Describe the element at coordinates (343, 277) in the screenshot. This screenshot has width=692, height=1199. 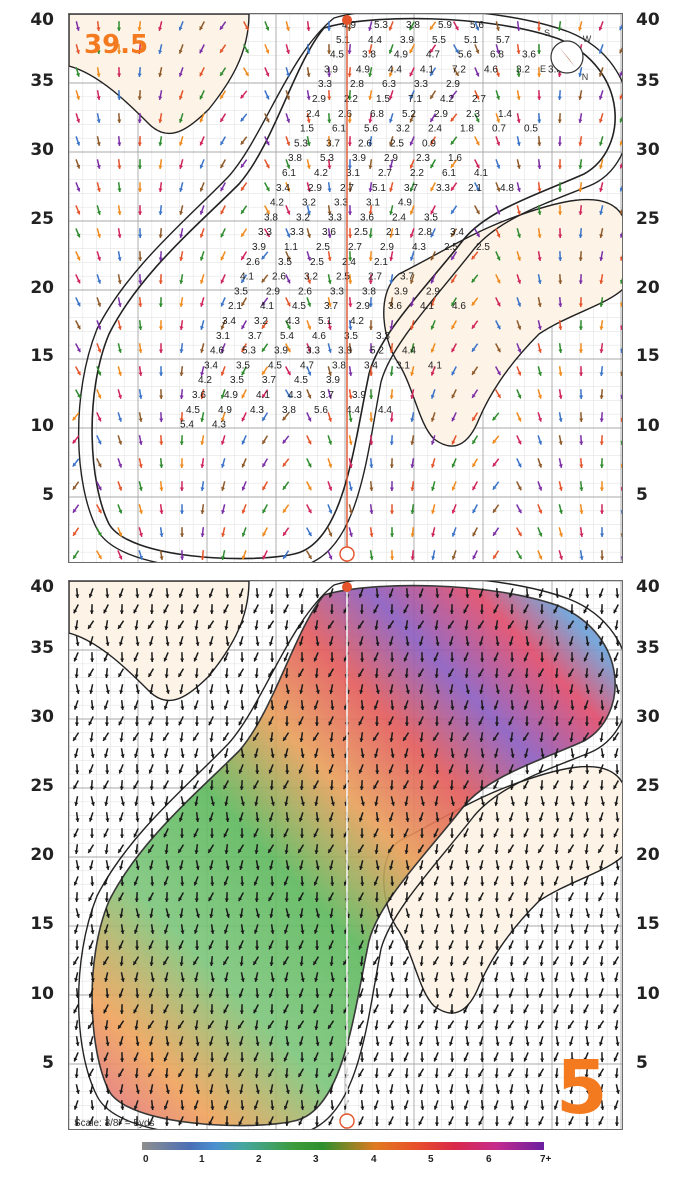
I see `slope-value: 2.5` at that location.